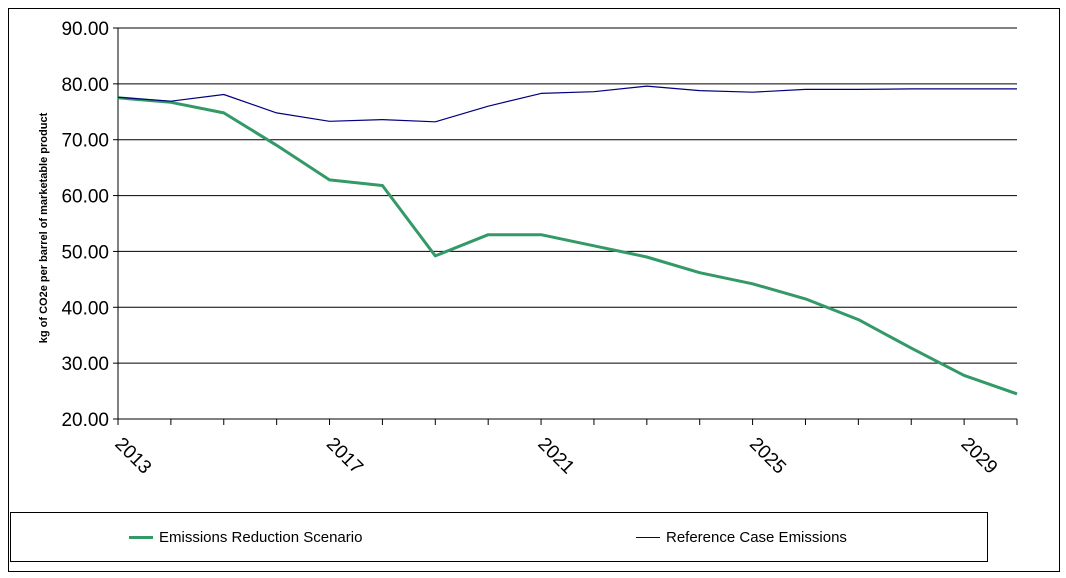 This screenshot has height=578, width=1066. I want to click on legend-swatch-reference-case, so click(648, 537).